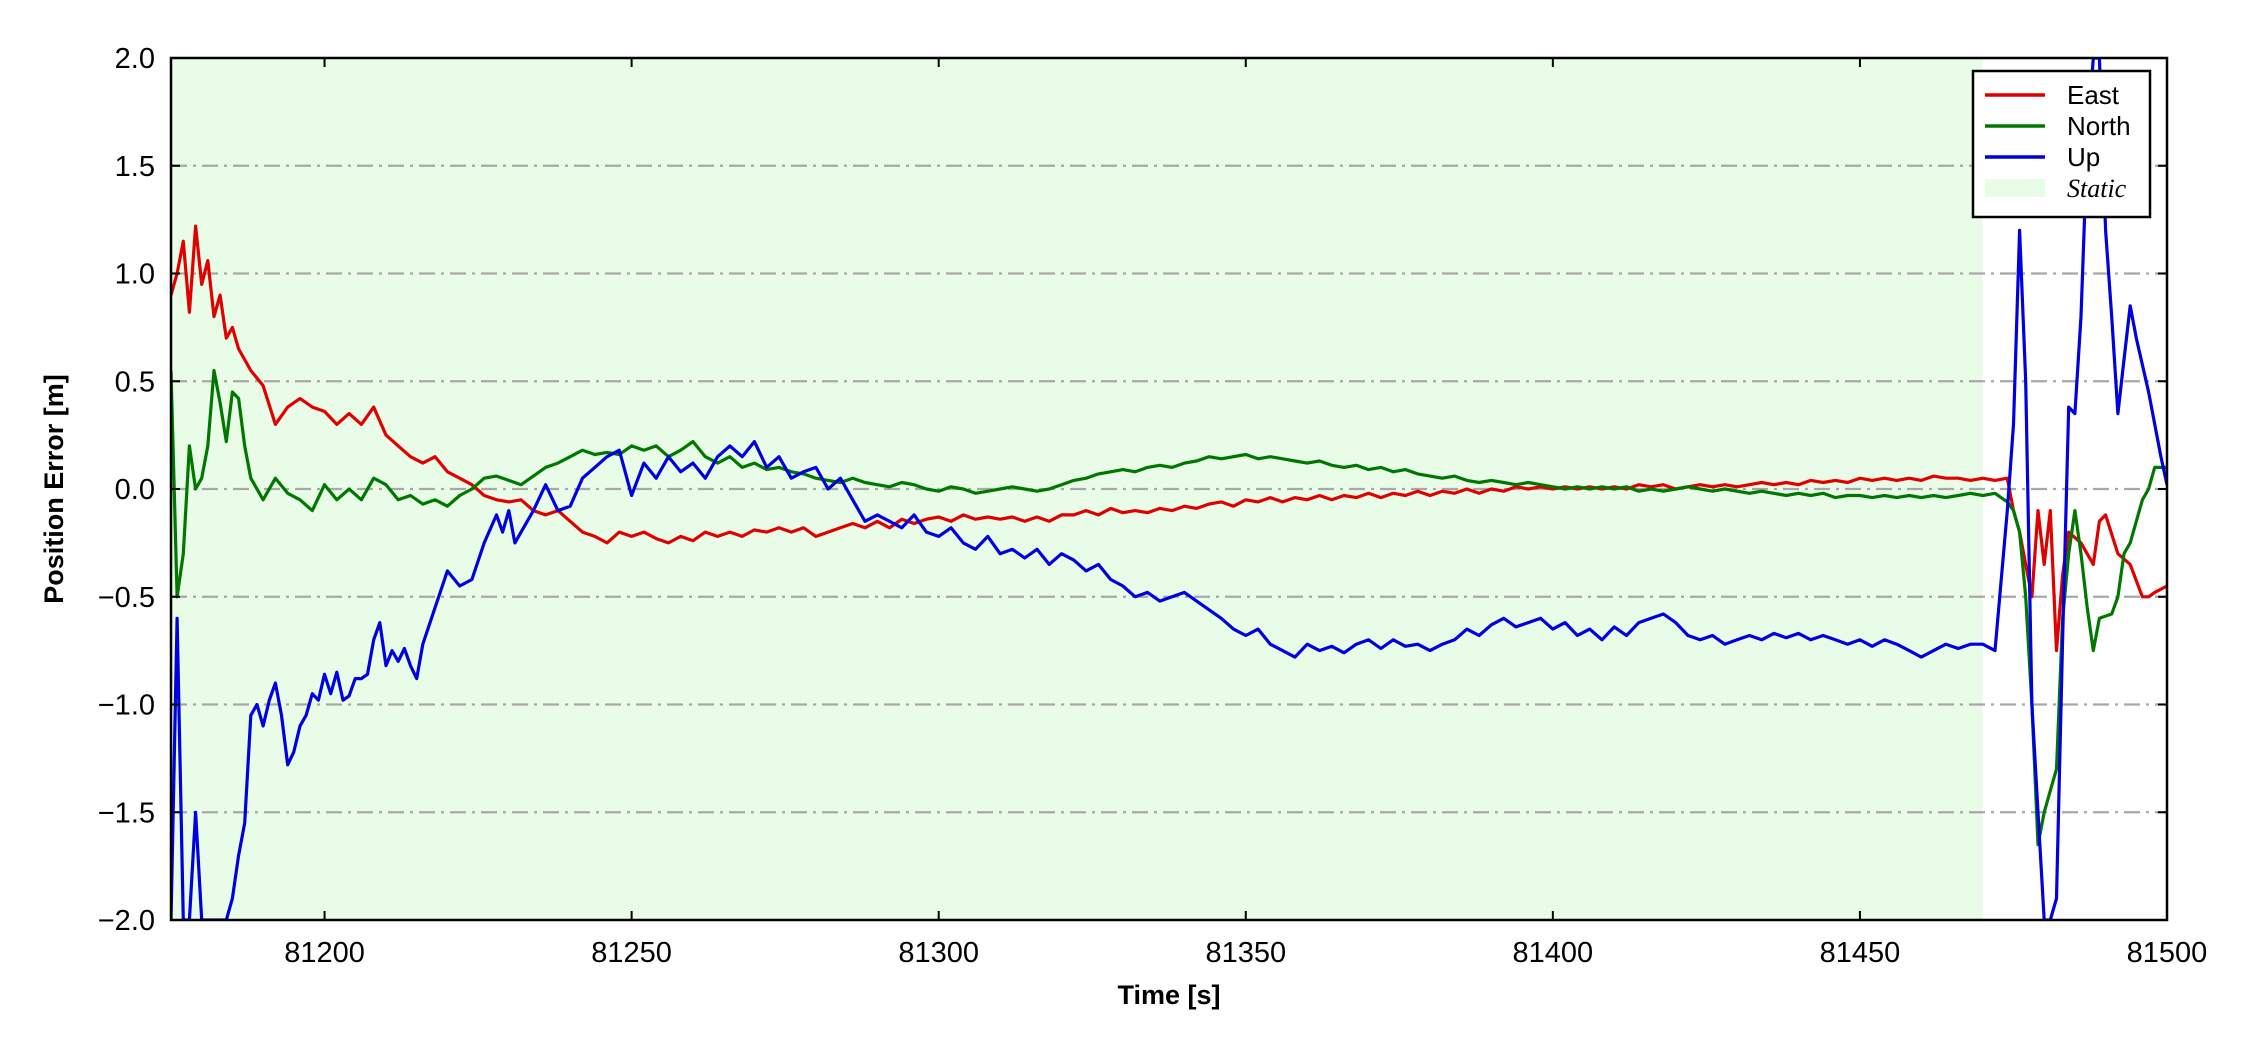 This screenshot has height=1050, width=2250. What do you see at coordinates (938, 953) in the screenshot?
I see `x-tick-label: 81300` at bounding box center [938, 953].